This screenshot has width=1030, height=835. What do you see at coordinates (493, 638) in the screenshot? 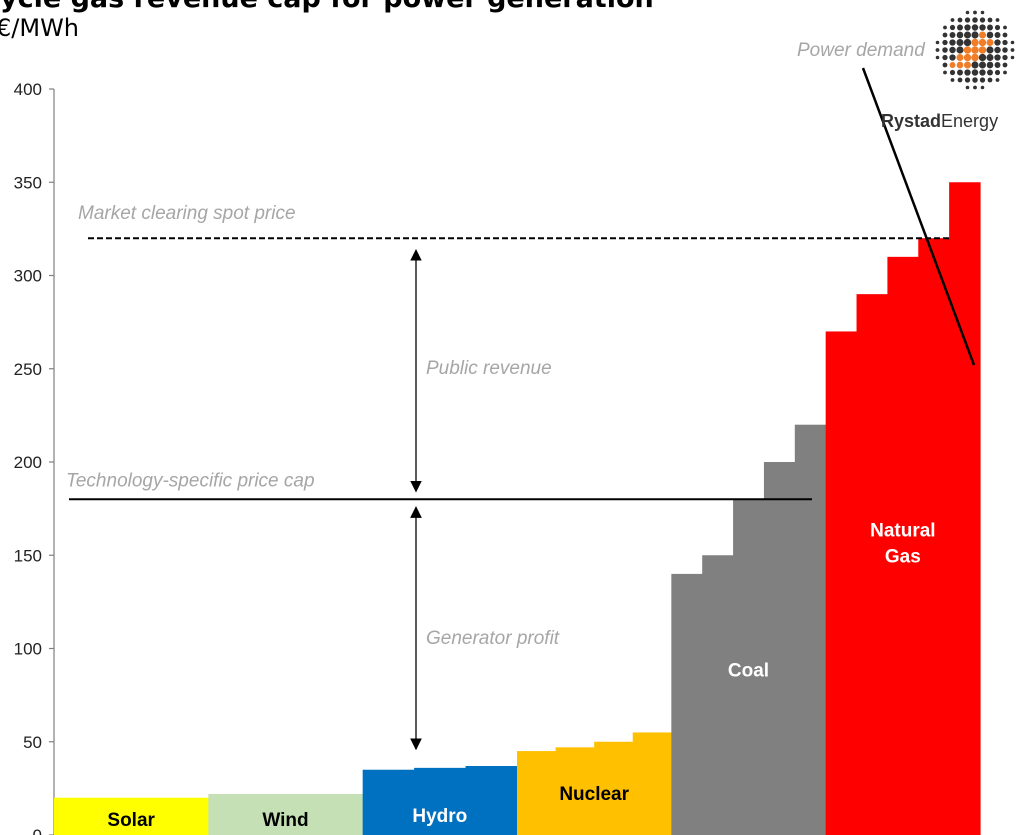
I see `generator-profit-label: Generator profit` at bounding box center [493, 638].